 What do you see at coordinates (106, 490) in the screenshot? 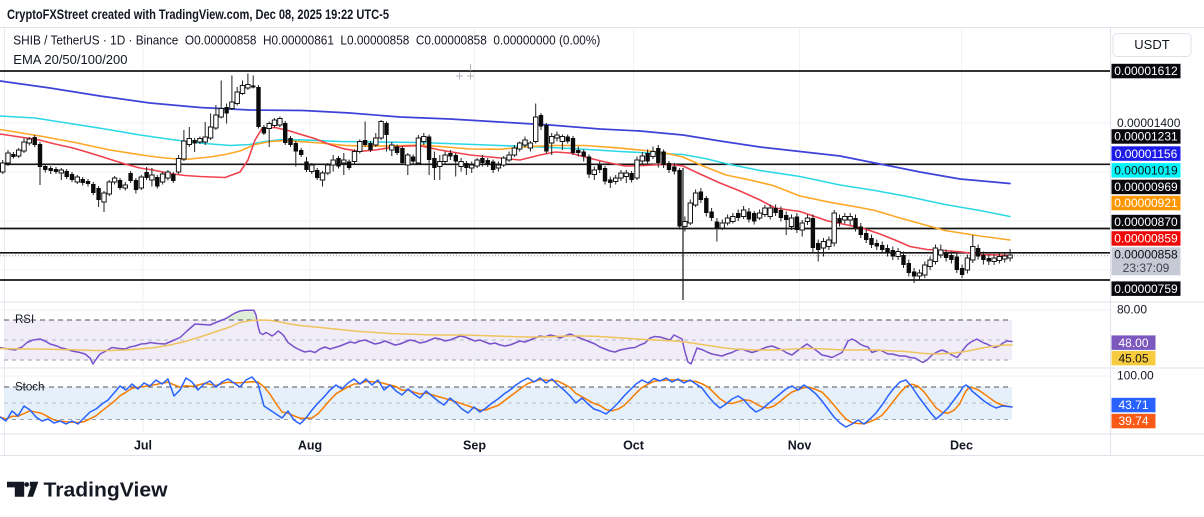
I see `svg-text: TradingView` at bounding box center [106, 490].